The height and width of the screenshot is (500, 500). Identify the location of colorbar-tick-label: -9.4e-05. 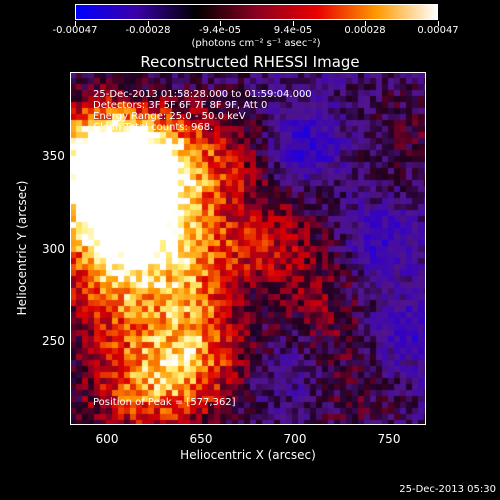
(220, 30).